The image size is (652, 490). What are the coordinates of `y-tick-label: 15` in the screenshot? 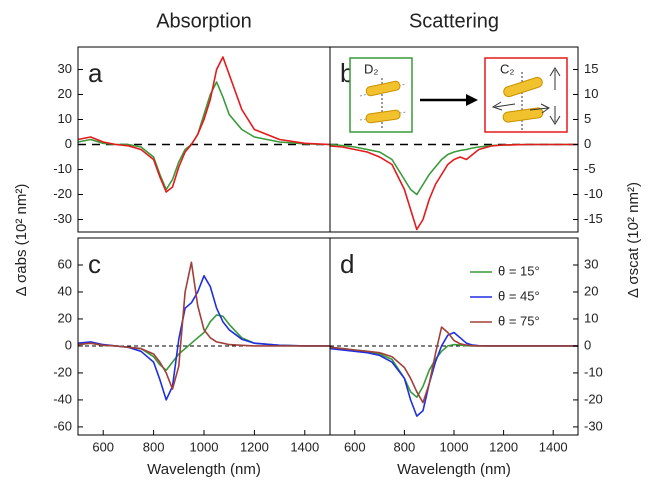 It's located at (591, 68).